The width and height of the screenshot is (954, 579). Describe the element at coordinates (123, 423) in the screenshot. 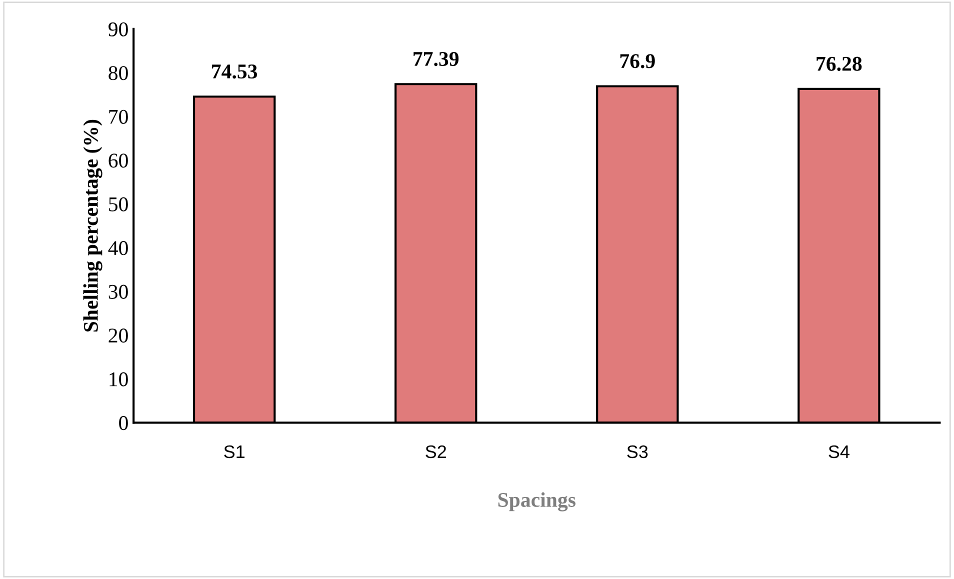

I see `y-tick-label: 0` at that location.